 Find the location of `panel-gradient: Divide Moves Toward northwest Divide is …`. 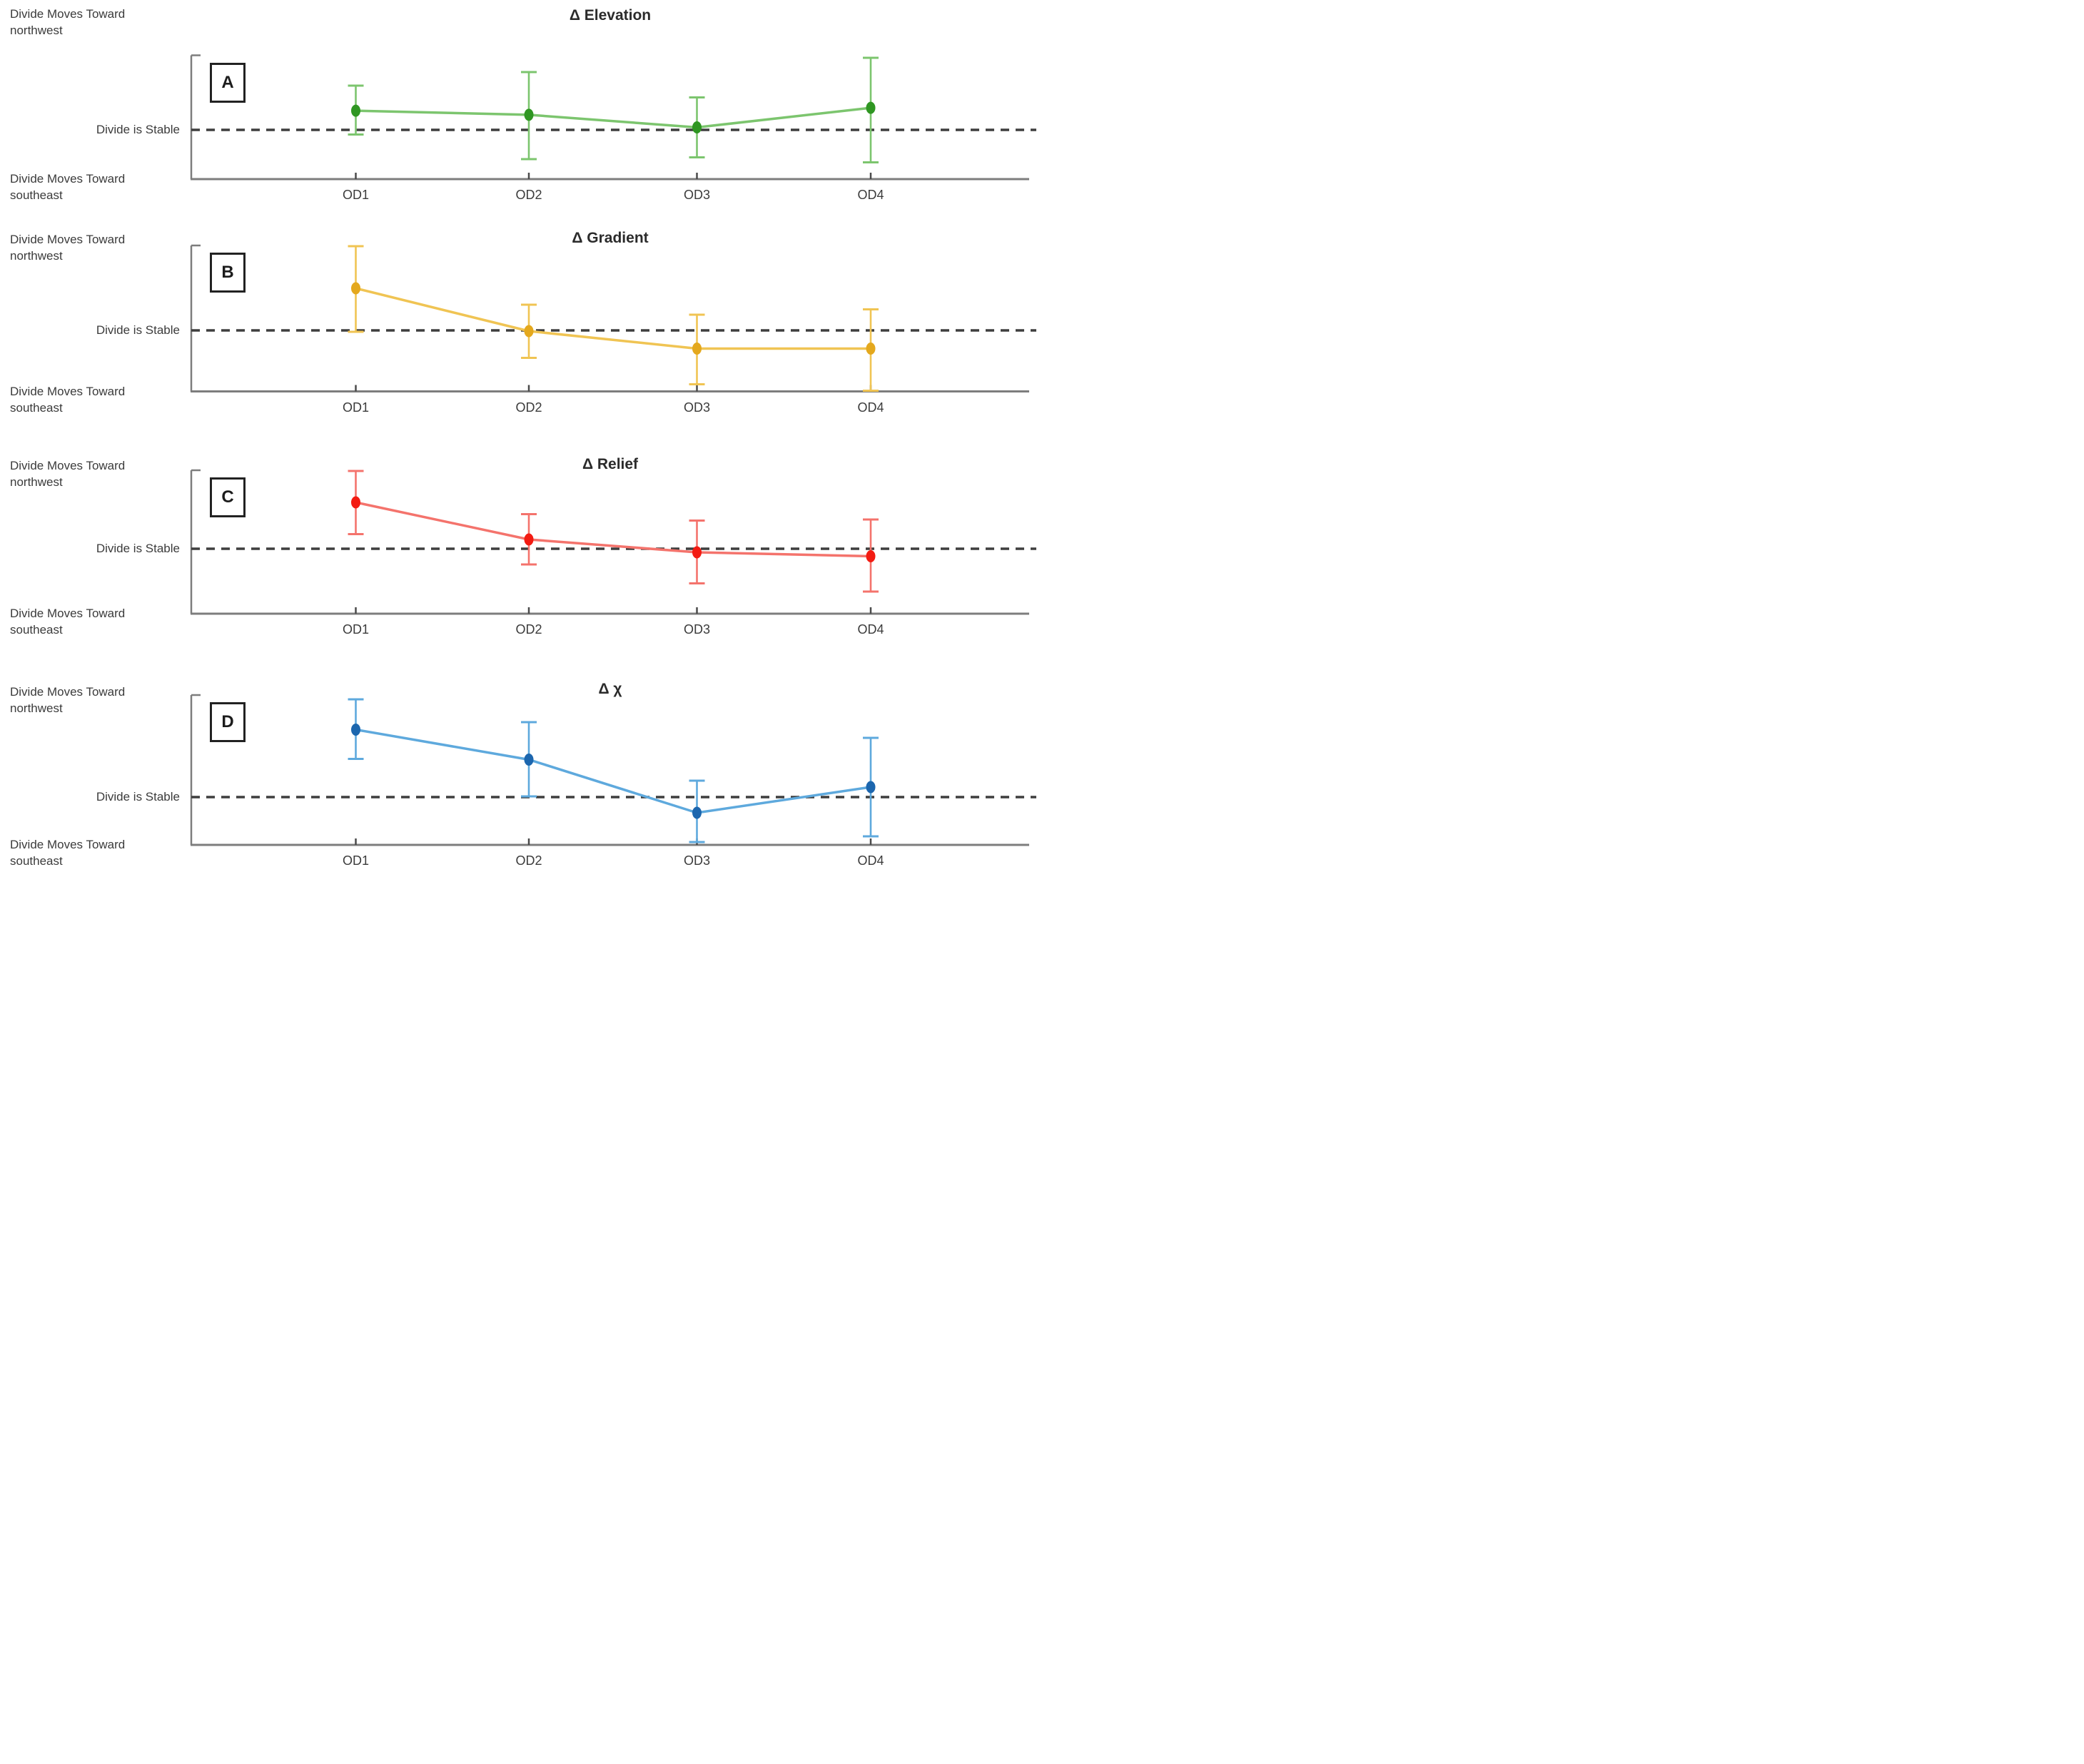

panel-gradient: Divide Moves Toward northwest Divide is … is located at coordinates (521, 333).